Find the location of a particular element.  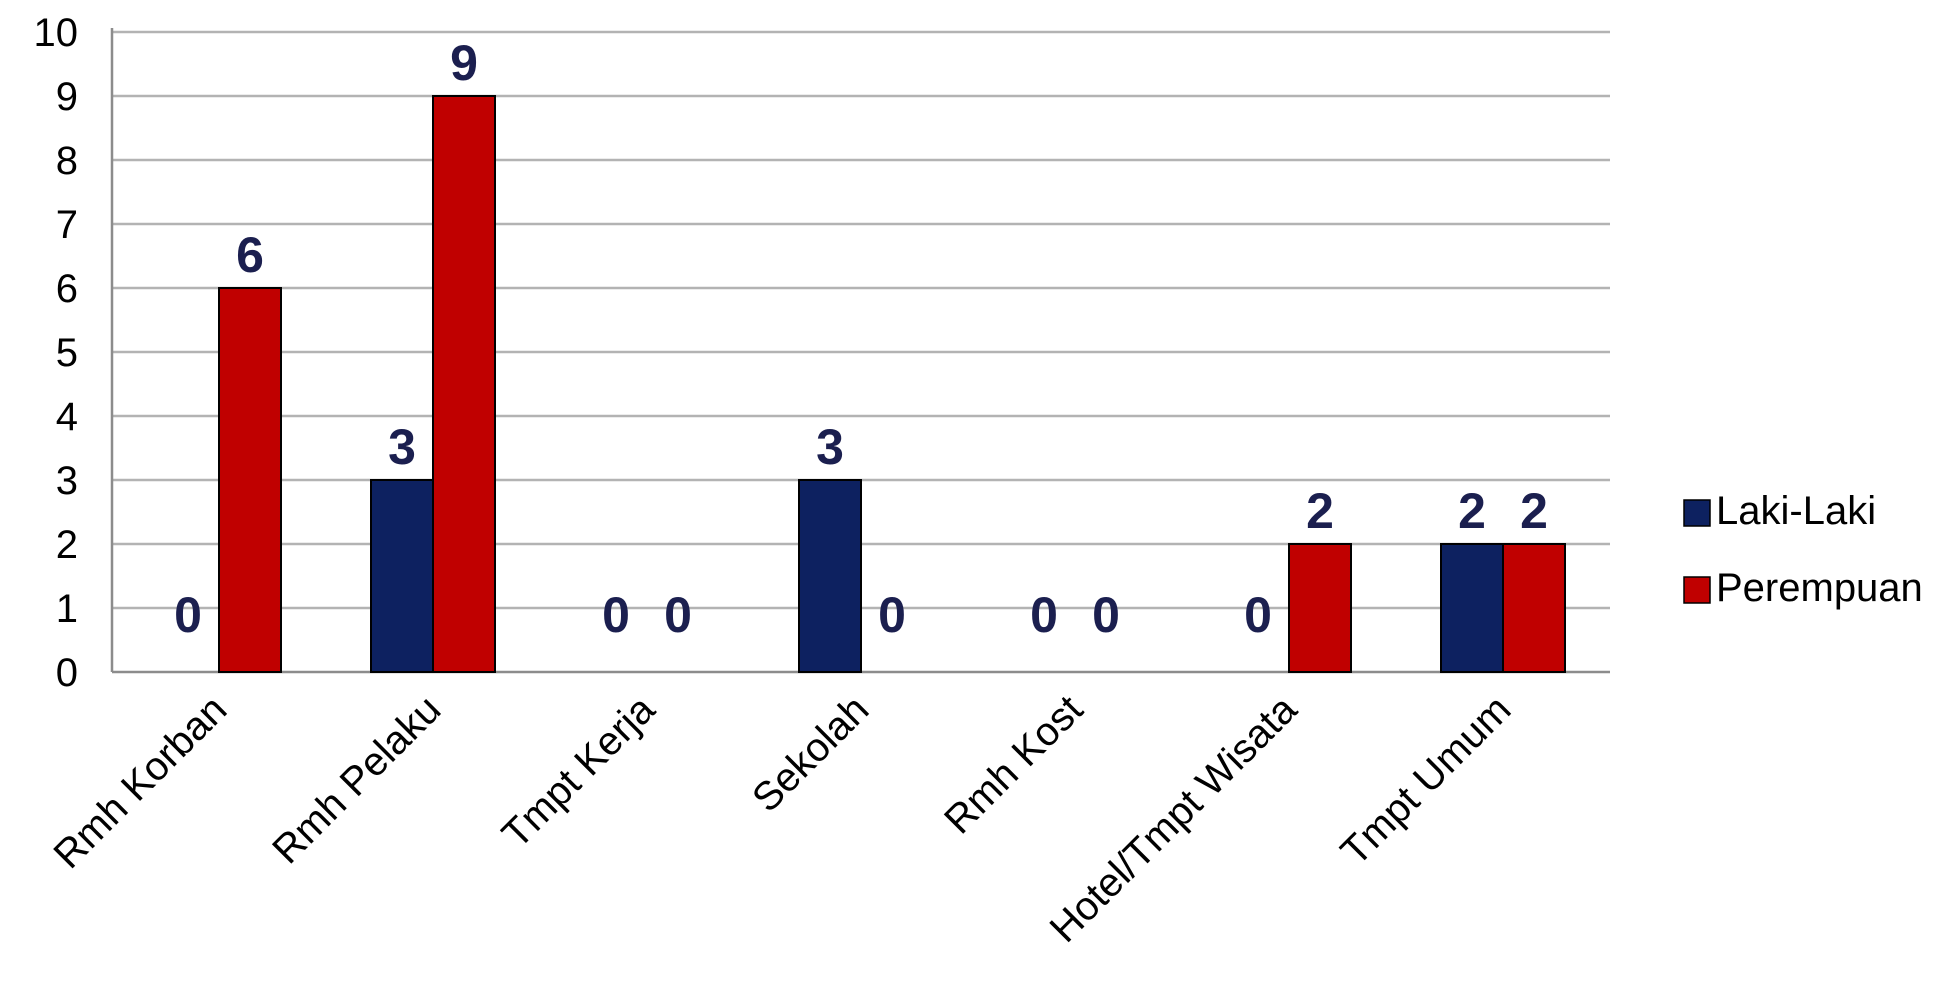

legend: Laki-Laki Perempuan is located at coordinates (1803, 549).